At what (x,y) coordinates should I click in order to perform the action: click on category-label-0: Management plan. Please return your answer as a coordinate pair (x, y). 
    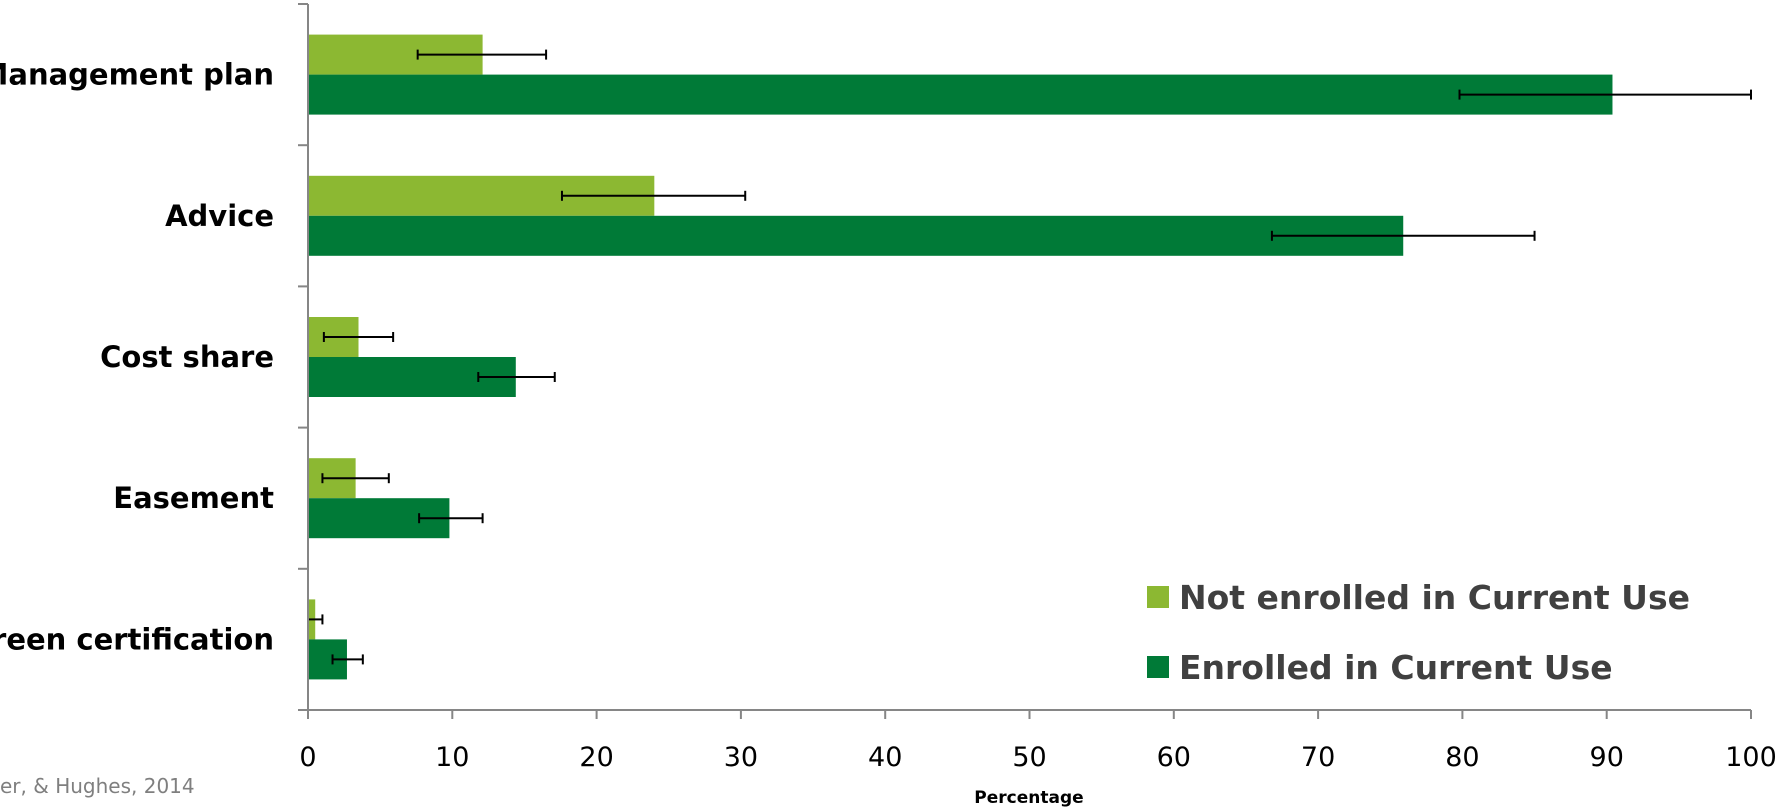
    Looking at the image, I should click on (137, 75).